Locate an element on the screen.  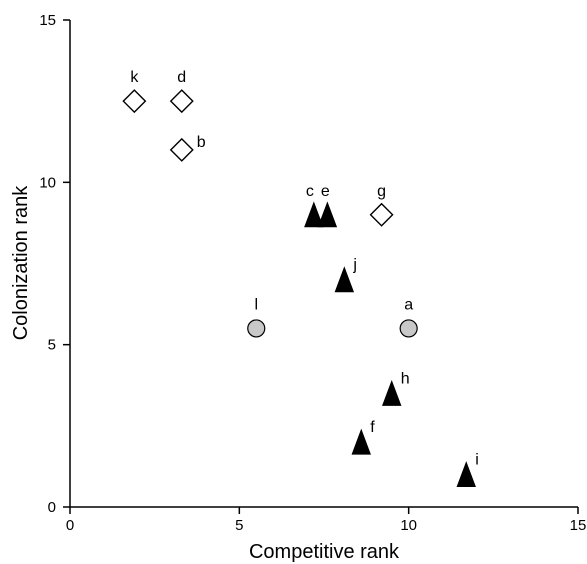
y-tick-label: 10 is located at coordinates (47, 182).